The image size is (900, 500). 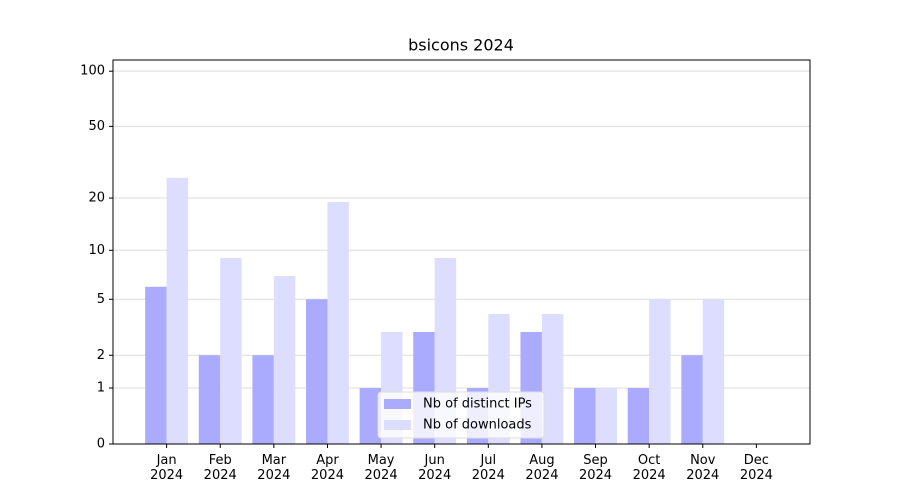 I want to click on y-tick-label: 20, so click(x=96, y=198).